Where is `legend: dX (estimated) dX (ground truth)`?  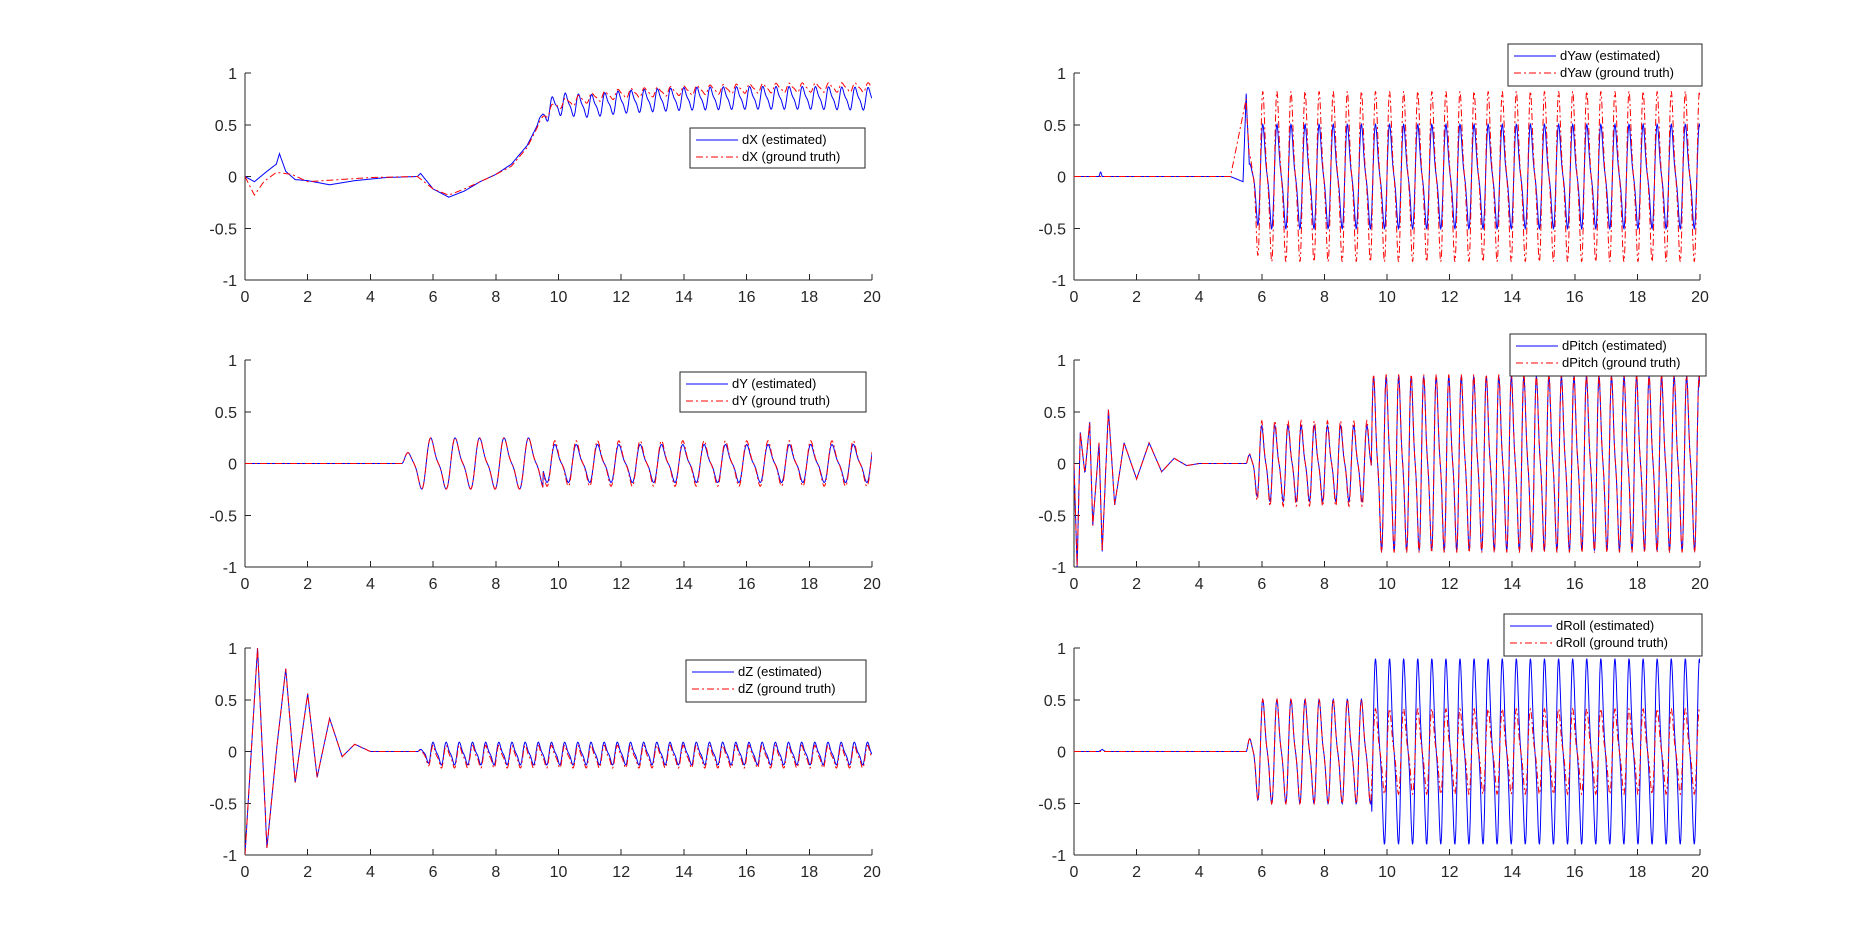 legend: dX (estimated) dX (ground truth) is located at coordinates (777, 148).